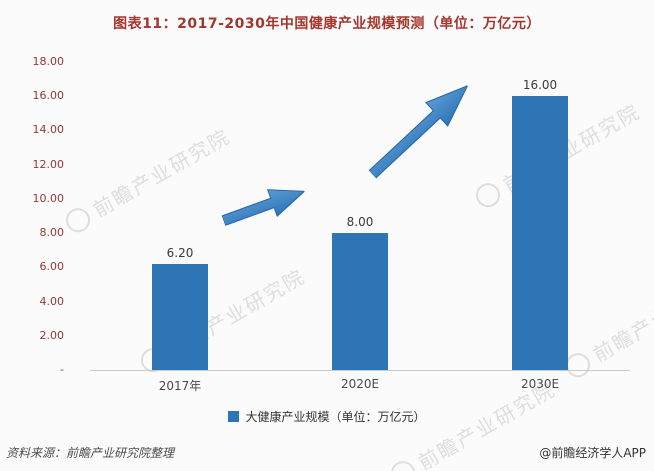 This screenshot has width=654, height=471. I want to click on bar-2017年, so click(180, 316).